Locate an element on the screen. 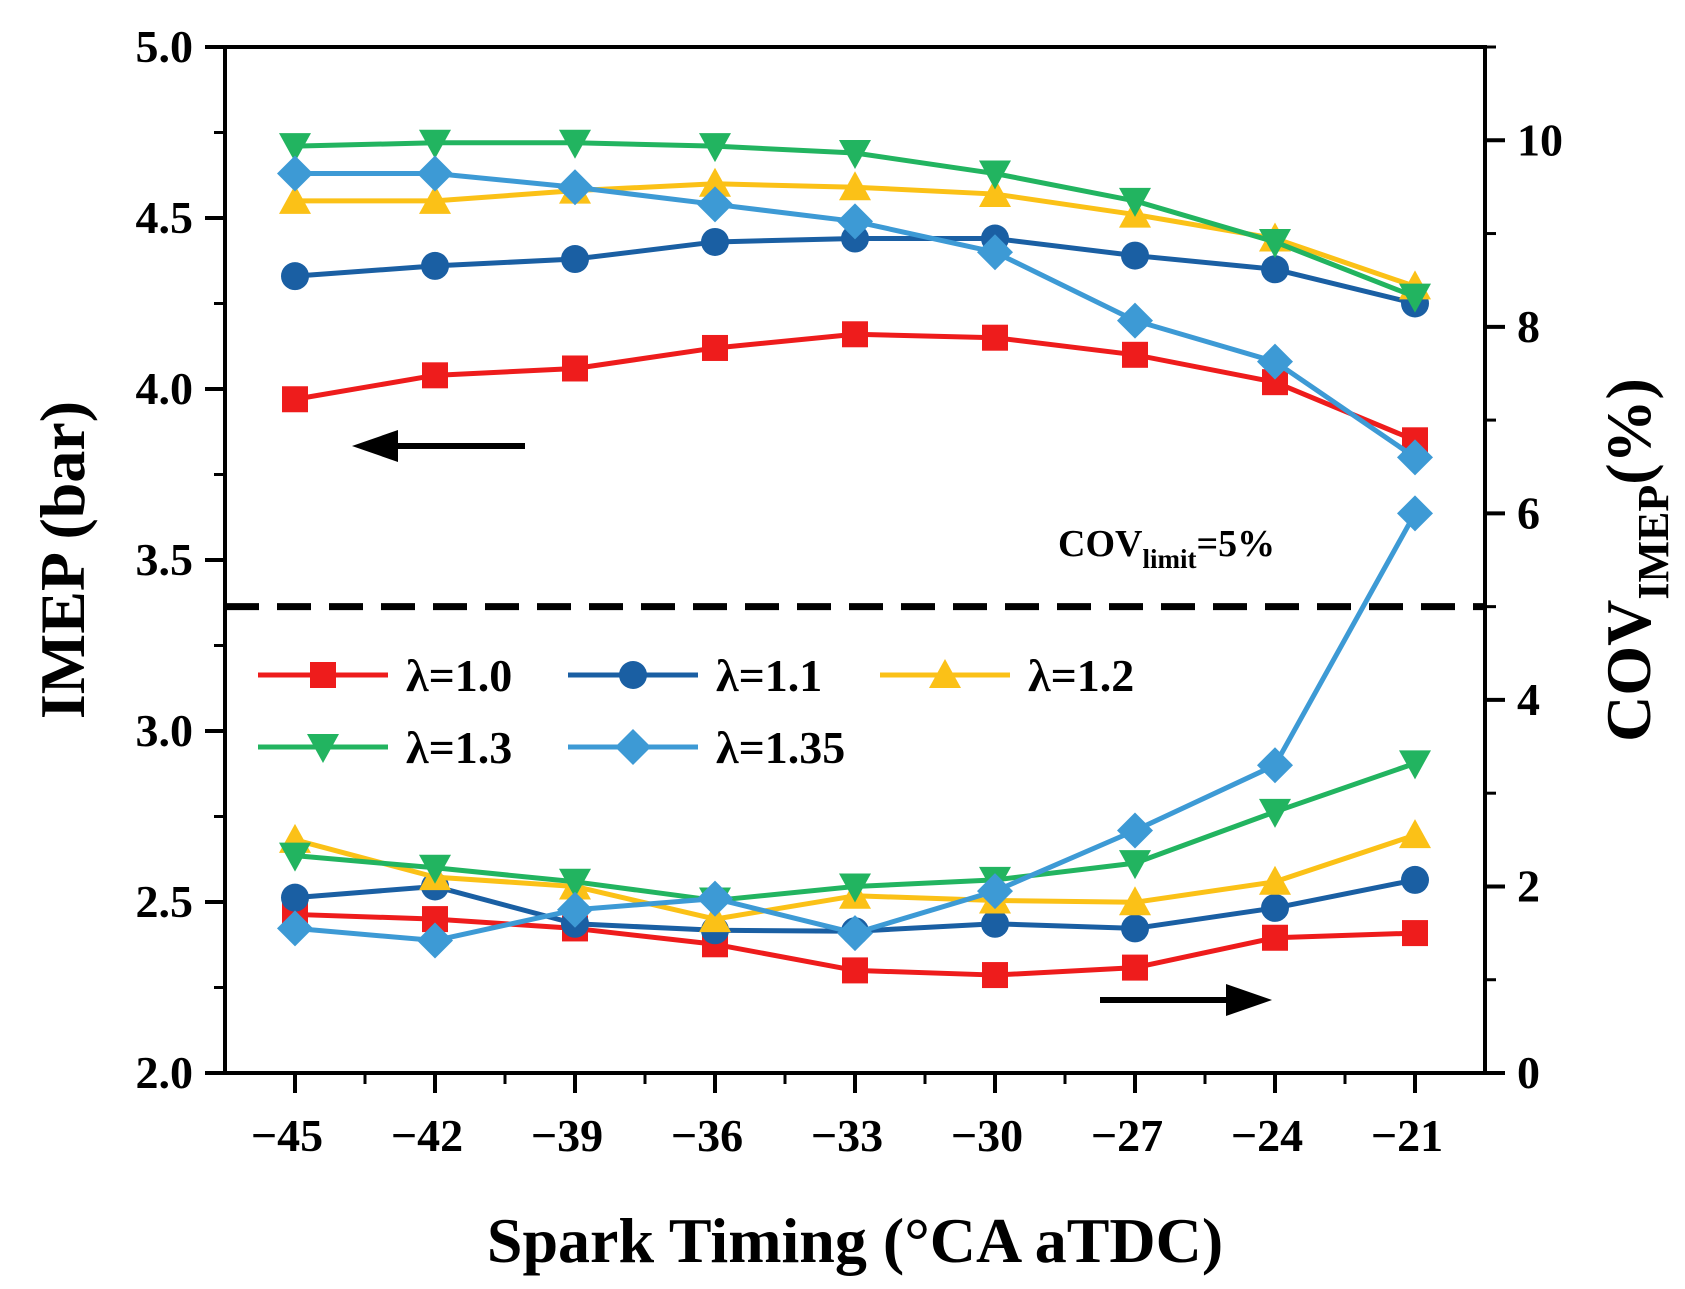 The height and width of the screenshot is (1289, 1685). x-tick-label: −45 is located at coordinates (287, 1135).